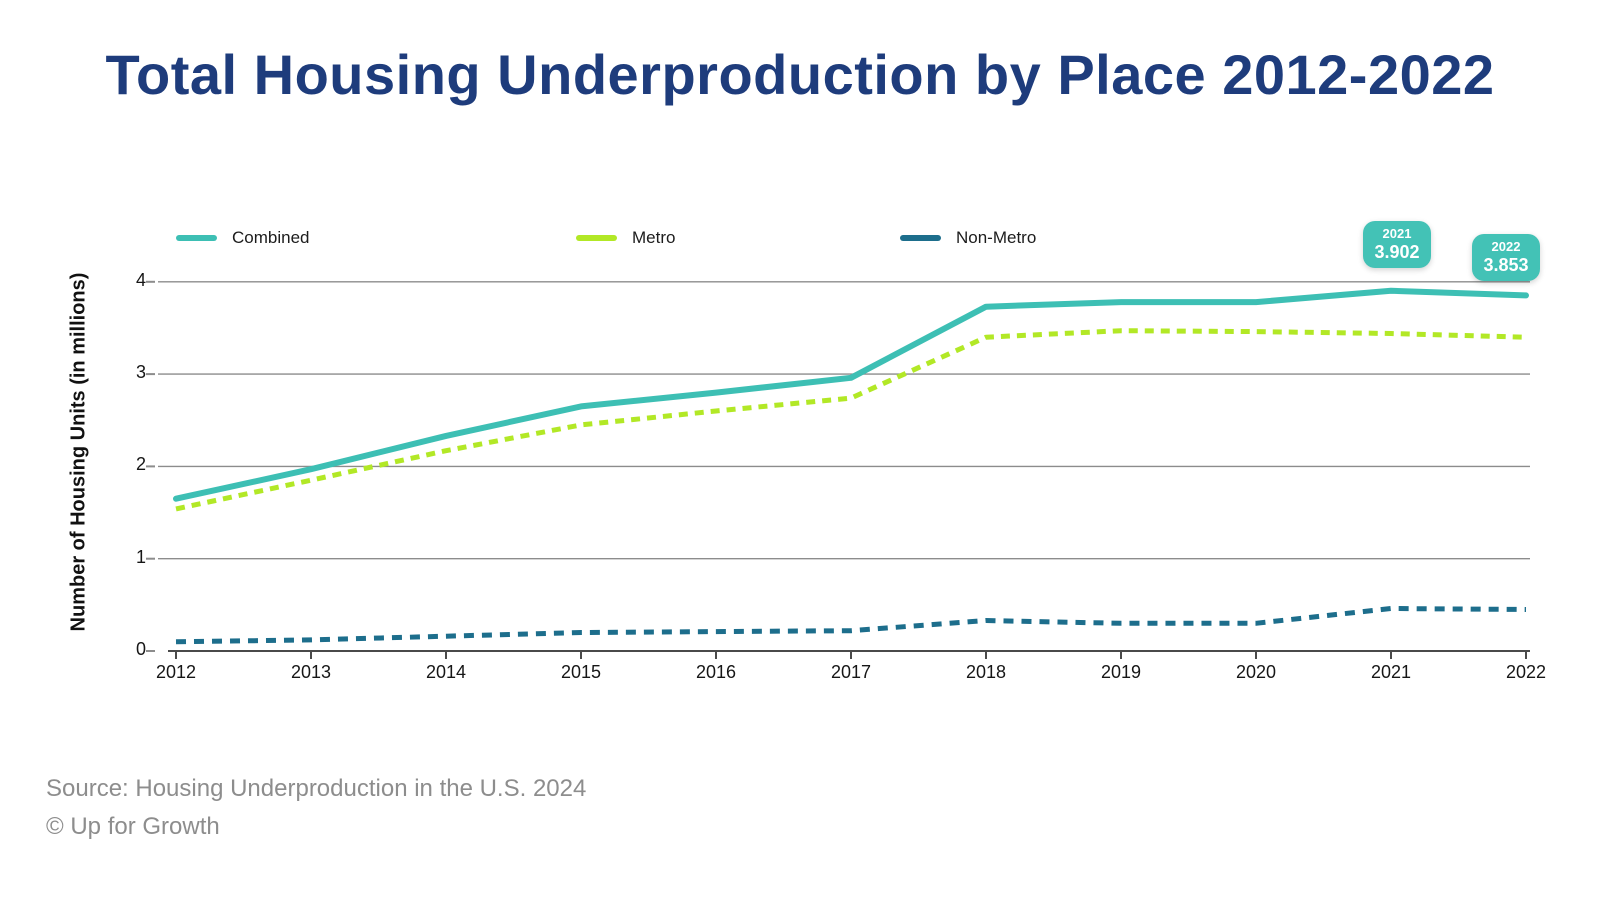 Image resolution: width=1600 pixels, height=900 pixels. What do you see at coordinates (133, 826) in the screenshot?
I see `copyright-line: © Up for Growth` at bounding box center [133, 826].